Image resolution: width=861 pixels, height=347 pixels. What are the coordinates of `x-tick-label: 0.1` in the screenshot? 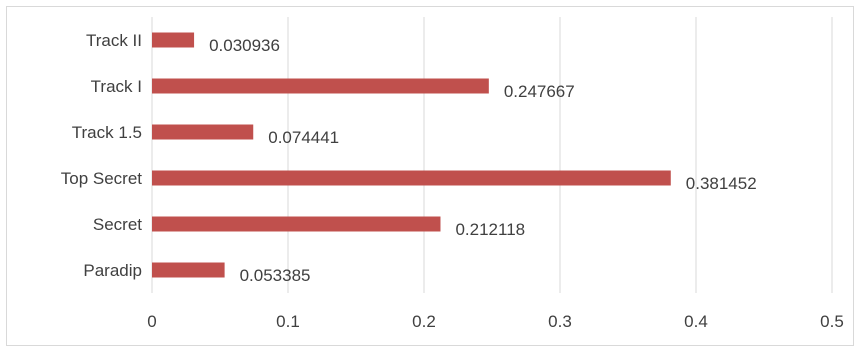 It's located at (288, 321).